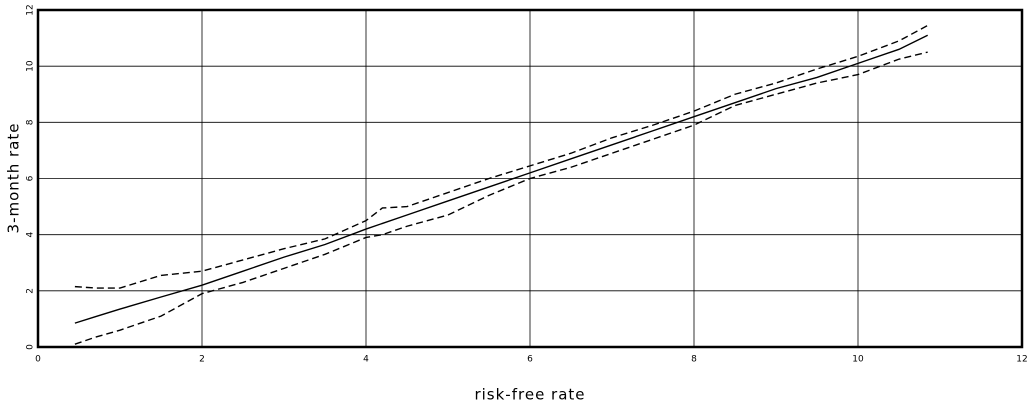 This screenshot has width=1034, height=410. Describe the element at coordinates (529, 395) in the screenshot. I see `x-axis-label: risk-free rate` at that location.